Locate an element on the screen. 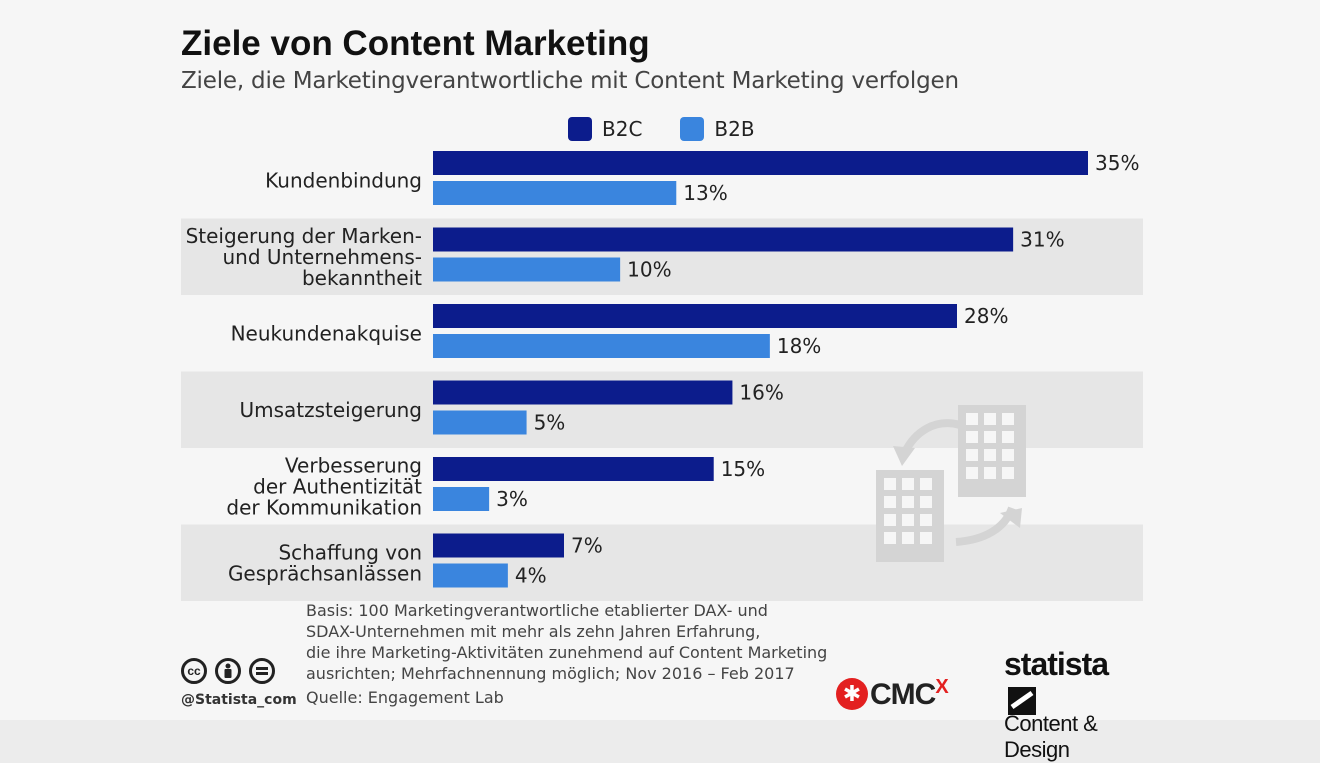 The height and width of the screenshot is (763, 1320). legend-item-b2c: B2C is located at coordinates (605, 129).